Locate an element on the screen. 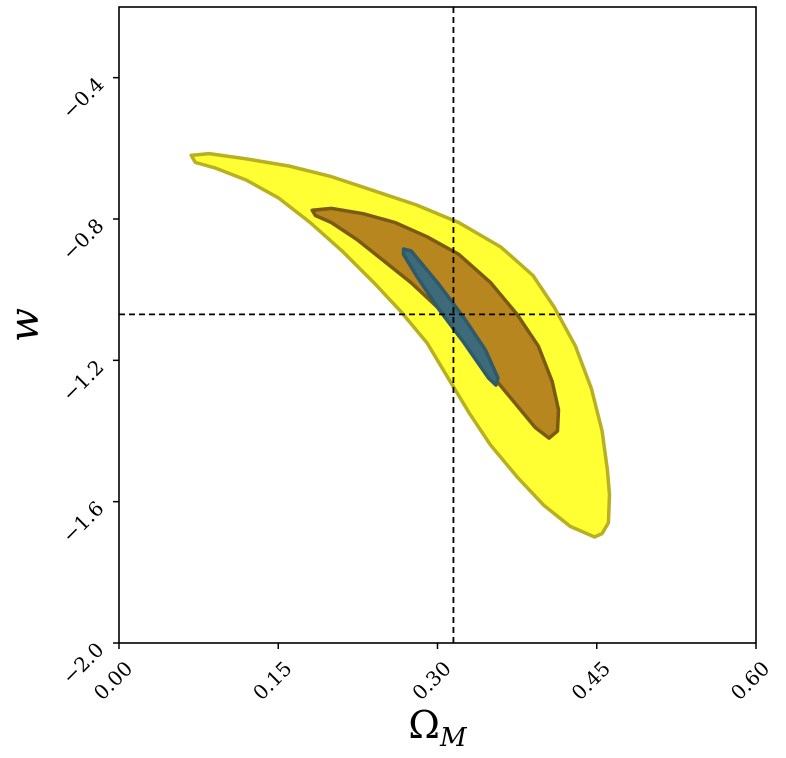 This screenshot has width=786, height=758. x-axis-ticks: 0.00 0.15 0.30 0.45 0.60 is located at coordinates (431, 674).